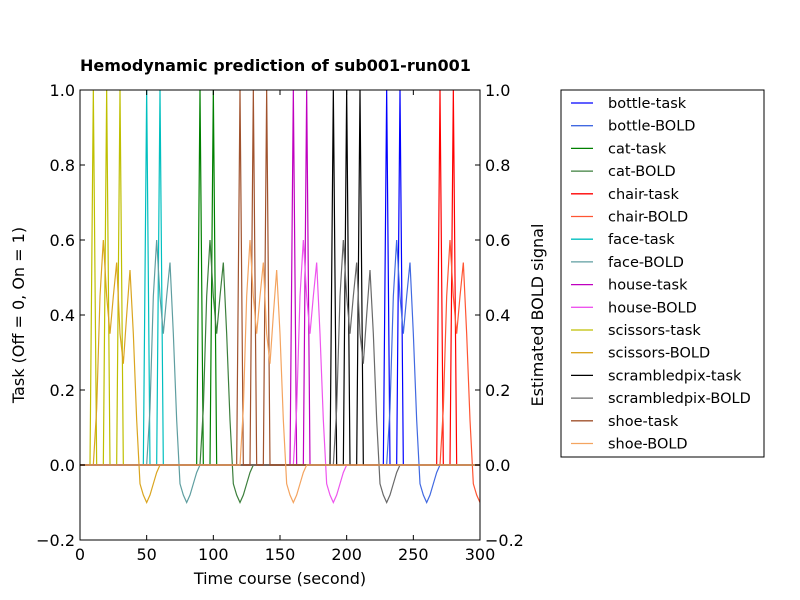 The width and height of the screenshot is (800, 600). Describe the element at coordinates (62, 465) in the screenshot. I see `y-tick-label-left: 0.0` at that location.